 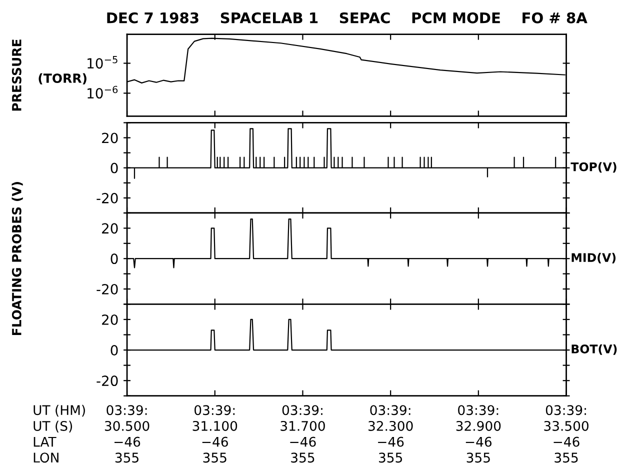 What do you see at coordinates (46, 457) in the screenshot?
I see `text: LON` at bounding box center [46, 457].